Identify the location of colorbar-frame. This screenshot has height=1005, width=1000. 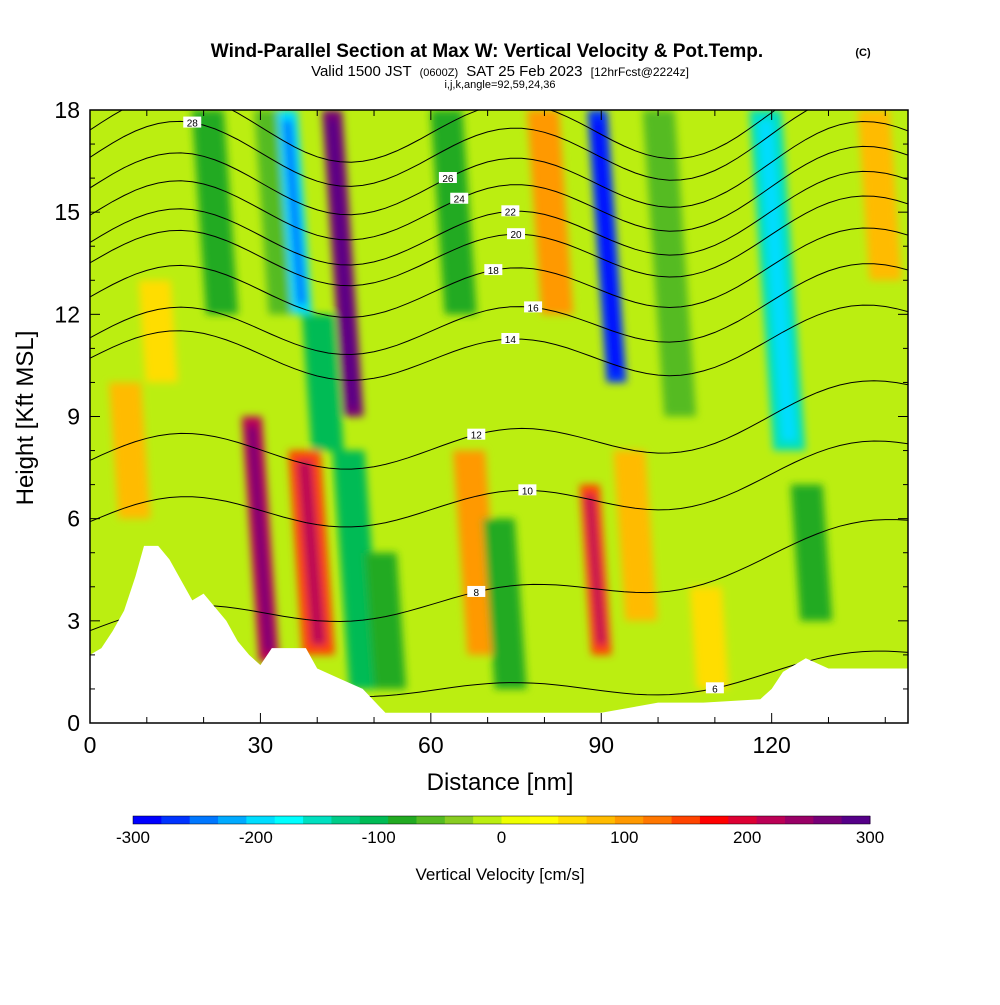
(501, 820).